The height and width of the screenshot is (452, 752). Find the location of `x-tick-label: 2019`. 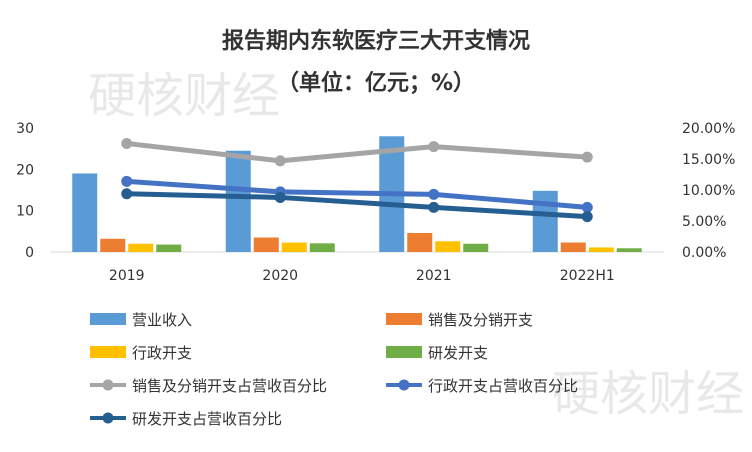

x-tick-label: 2019 is located at coordinates (127, 276).